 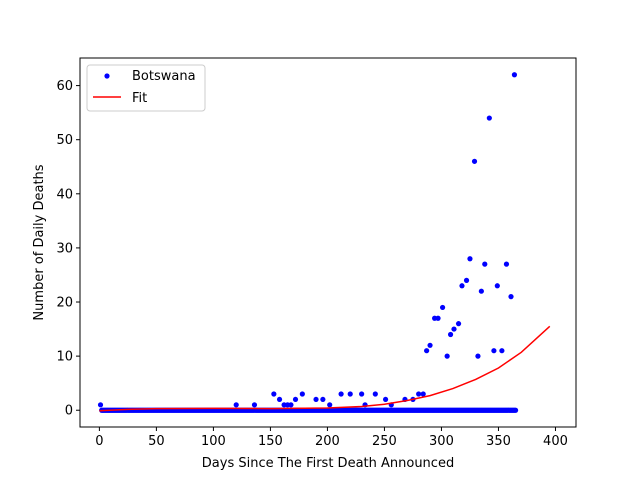 I want to click on y-tick-label: 10, so click(x=64, y=357).